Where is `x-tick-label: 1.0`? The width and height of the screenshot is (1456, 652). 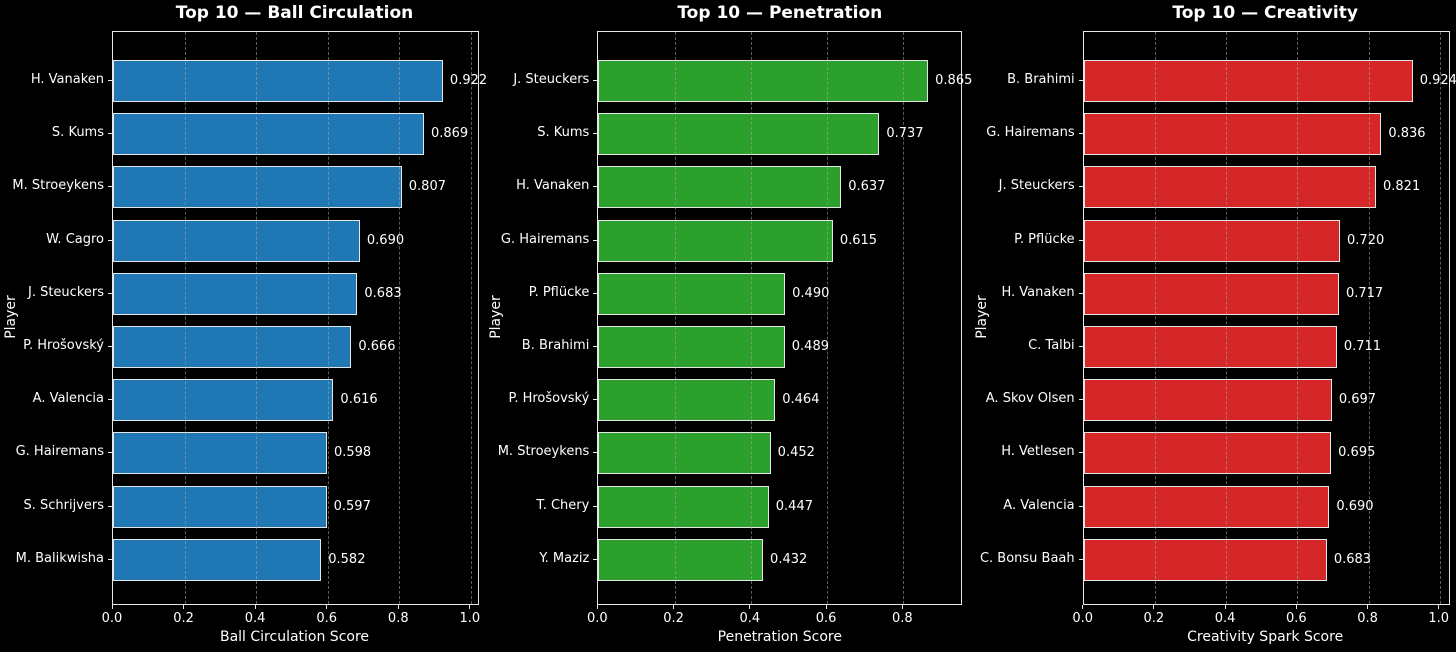 x-tick-label: 1.0 is located at coordinates (1439, 618).